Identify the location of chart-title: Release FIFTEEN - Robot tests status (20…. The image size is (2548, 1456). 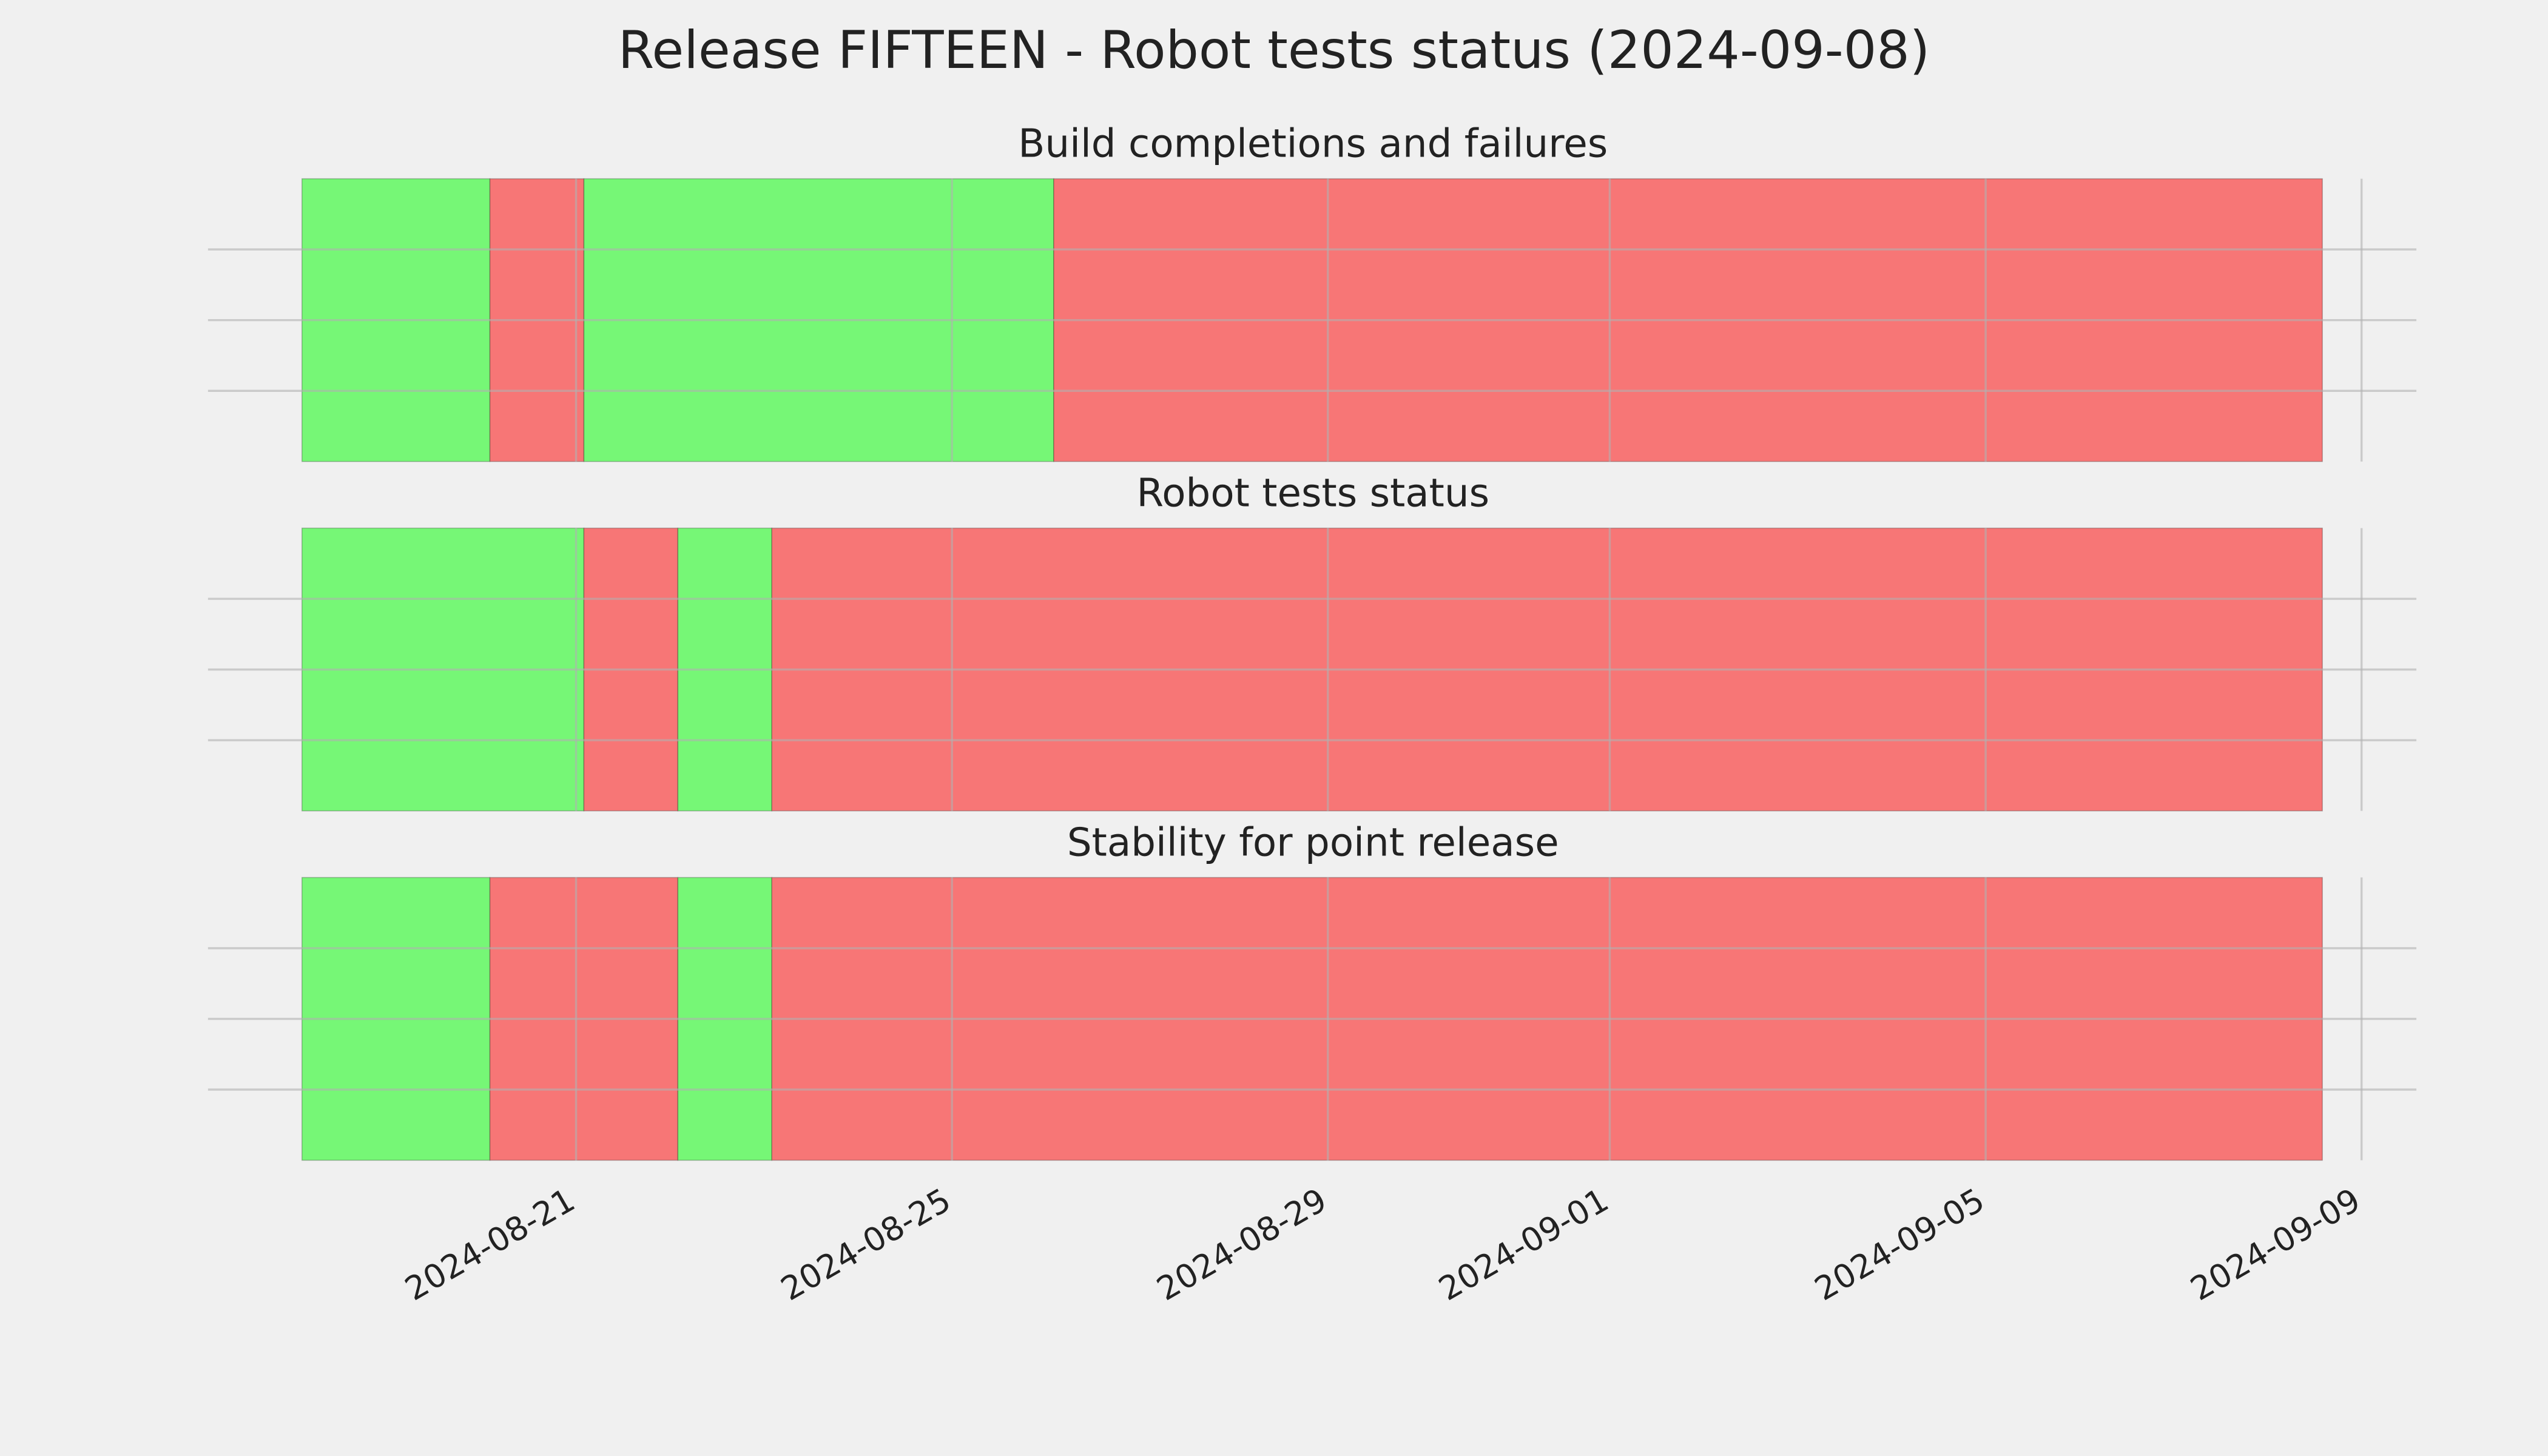
(1274, 50).